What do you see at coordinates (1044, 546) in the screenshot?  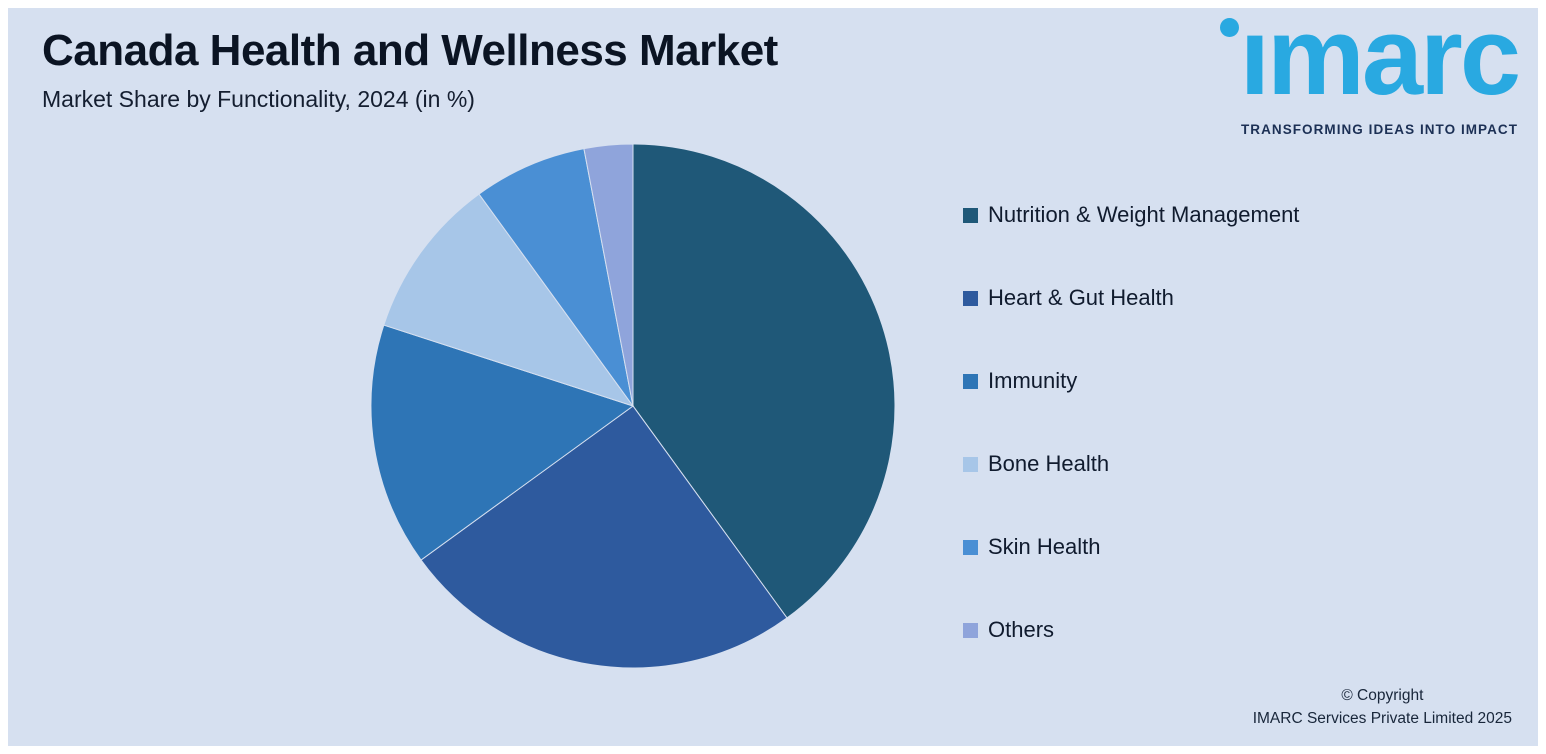 I see `legend-label: Skin Health` at bounding box center [1044, 546].